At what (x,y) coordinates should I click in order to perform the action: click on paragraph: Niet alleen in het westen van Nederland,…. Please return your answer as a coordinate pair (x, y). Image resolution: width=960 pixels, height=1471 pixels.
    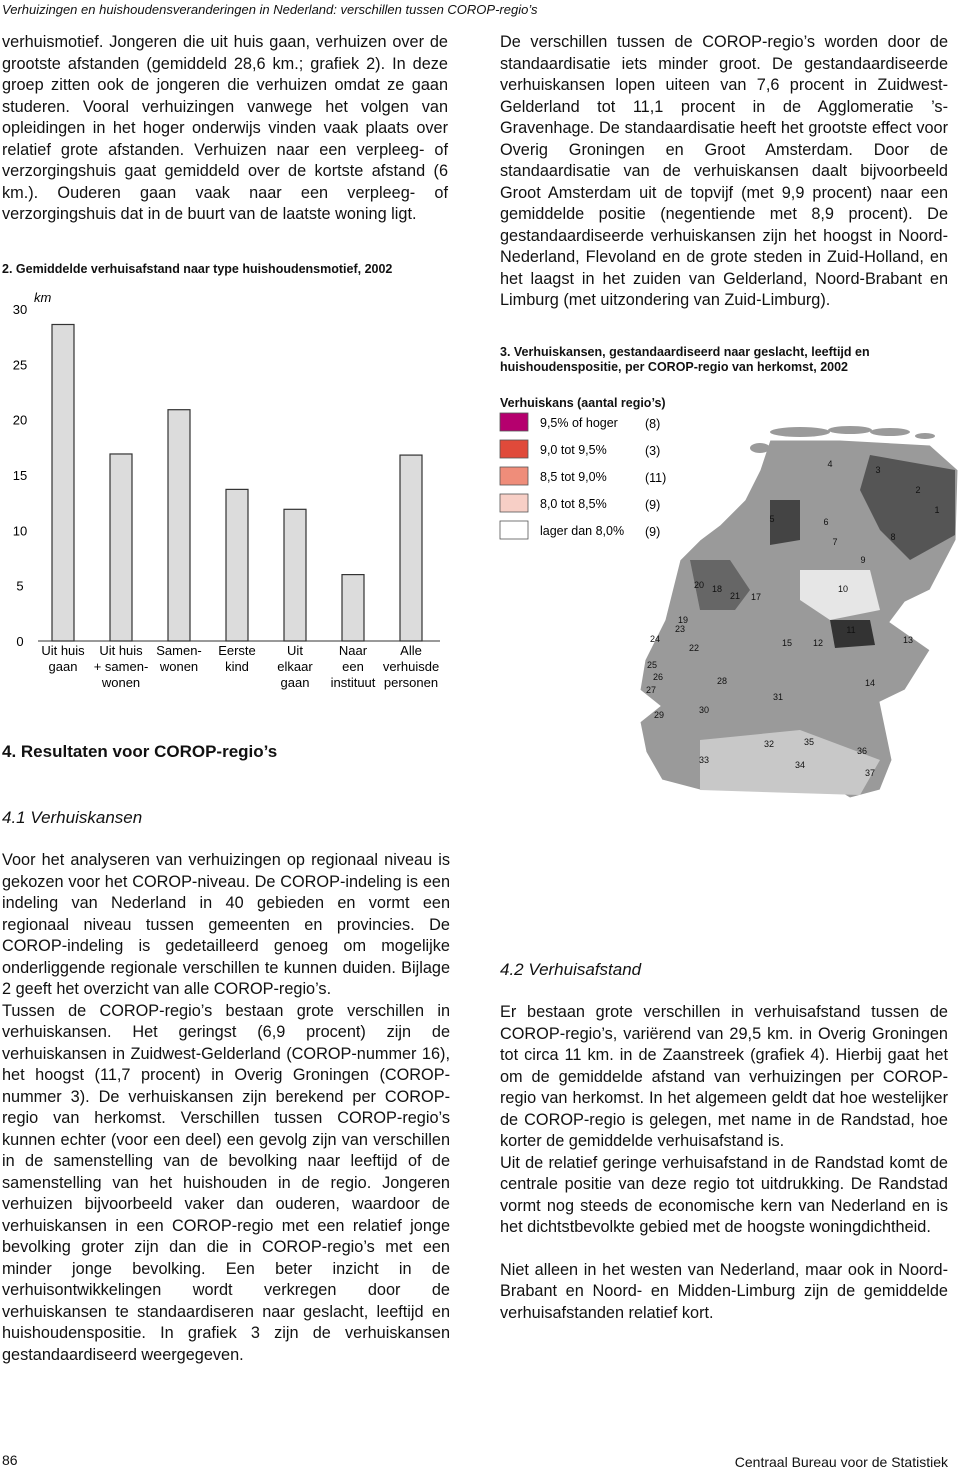
    Looking at the image, I should click on (724, 1291).